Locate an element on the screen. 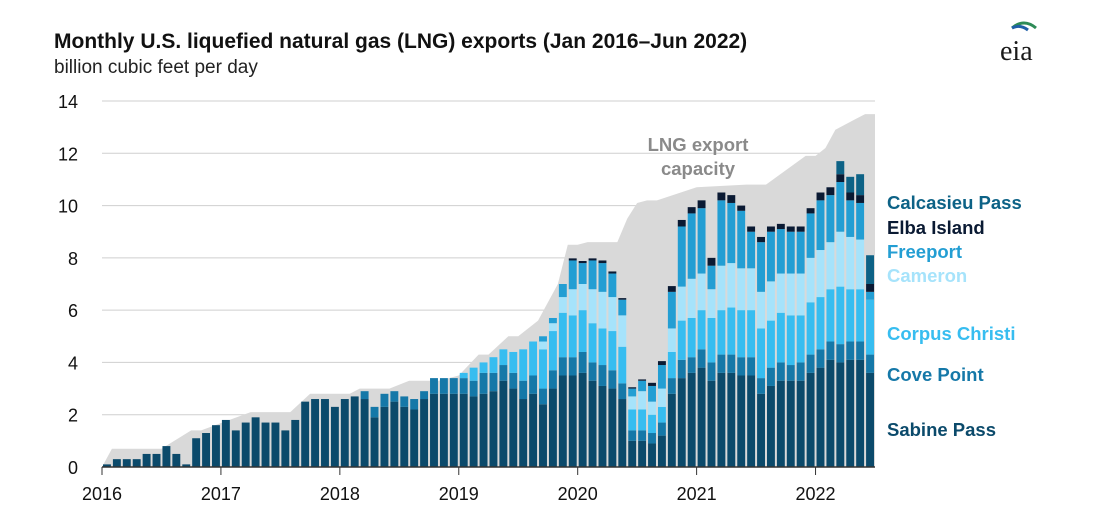 The width and height of the screenshot is (1107, 513). svg-text: eia is located at coordinates (1016, 51).